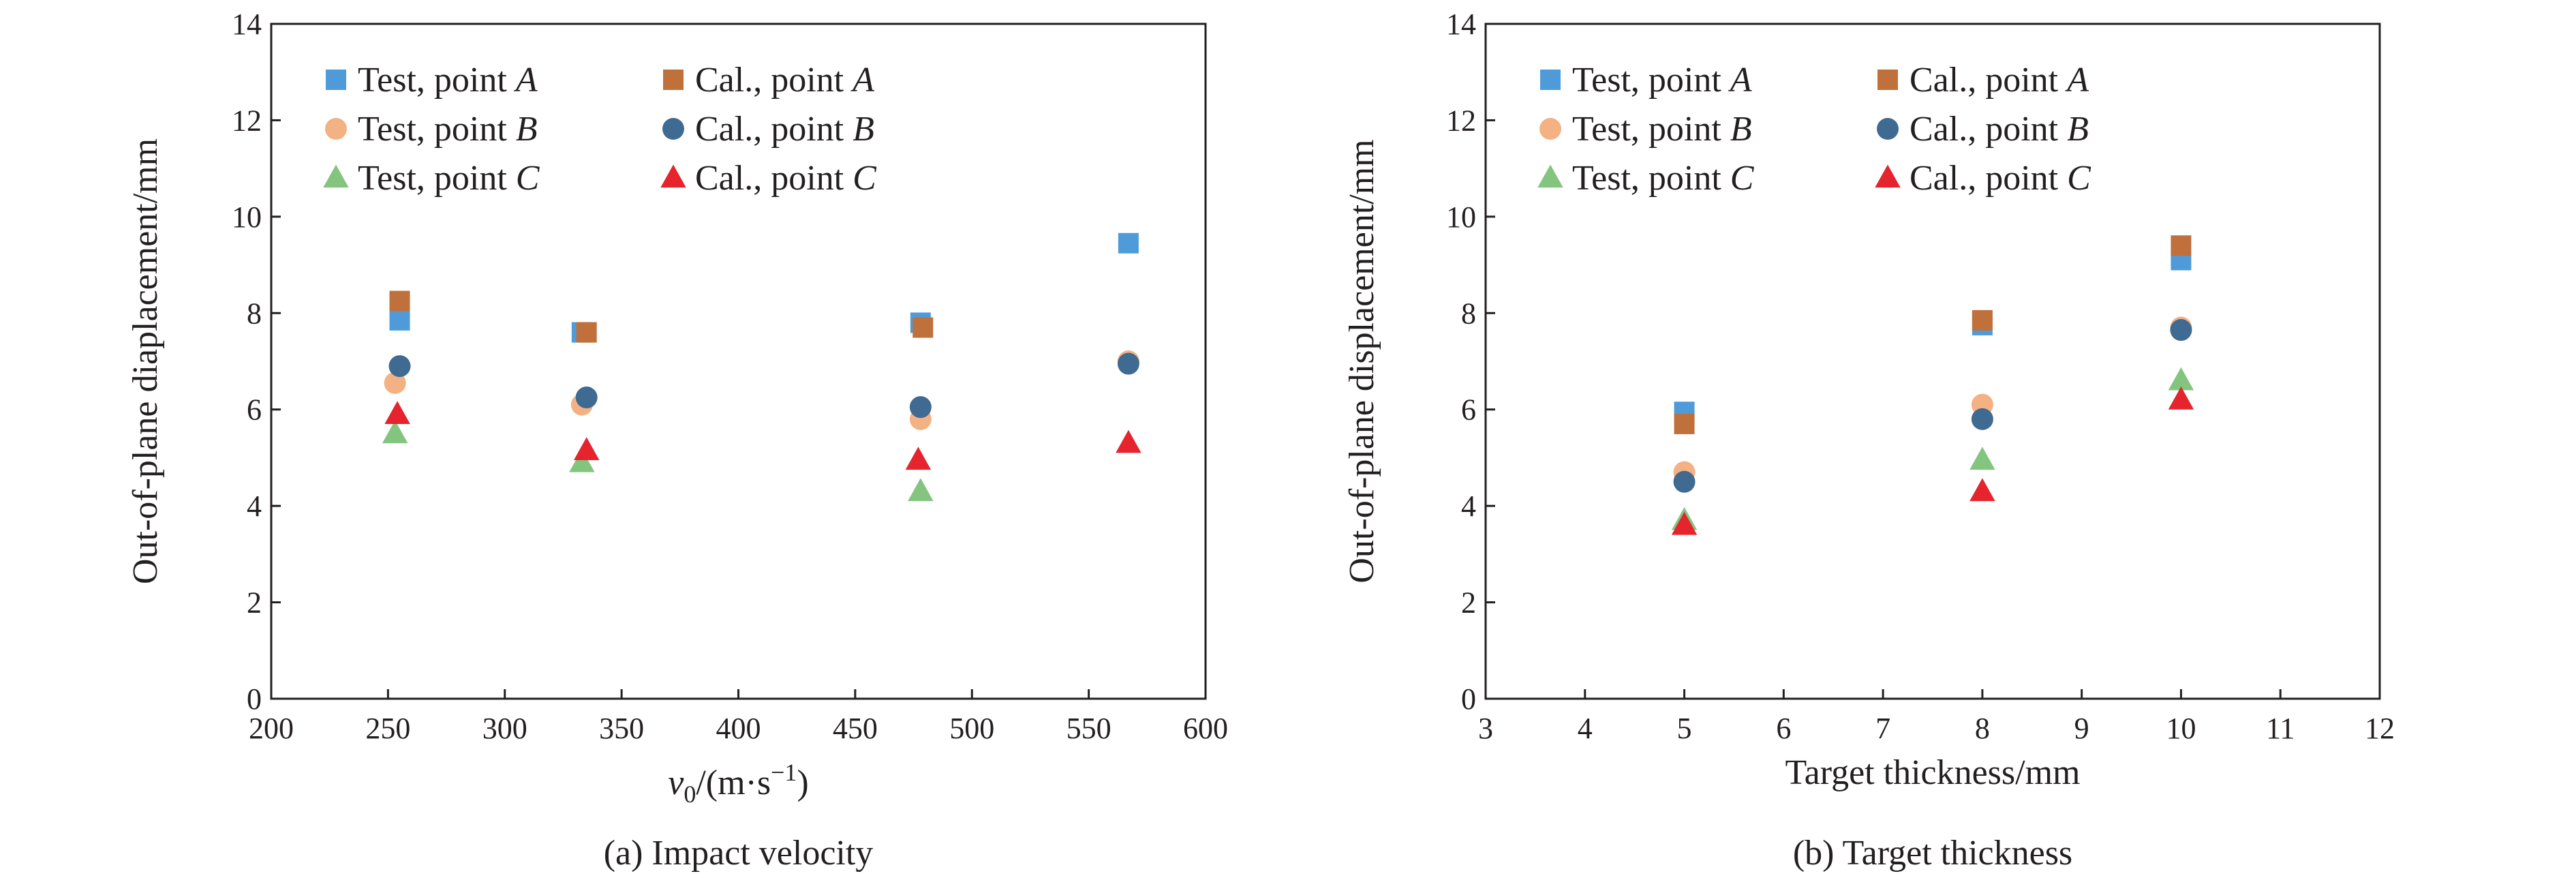 Image resolution: width=2576 pixels, height=893 pixels. I want to click on series-cal-point-a, so click(1933, 334).